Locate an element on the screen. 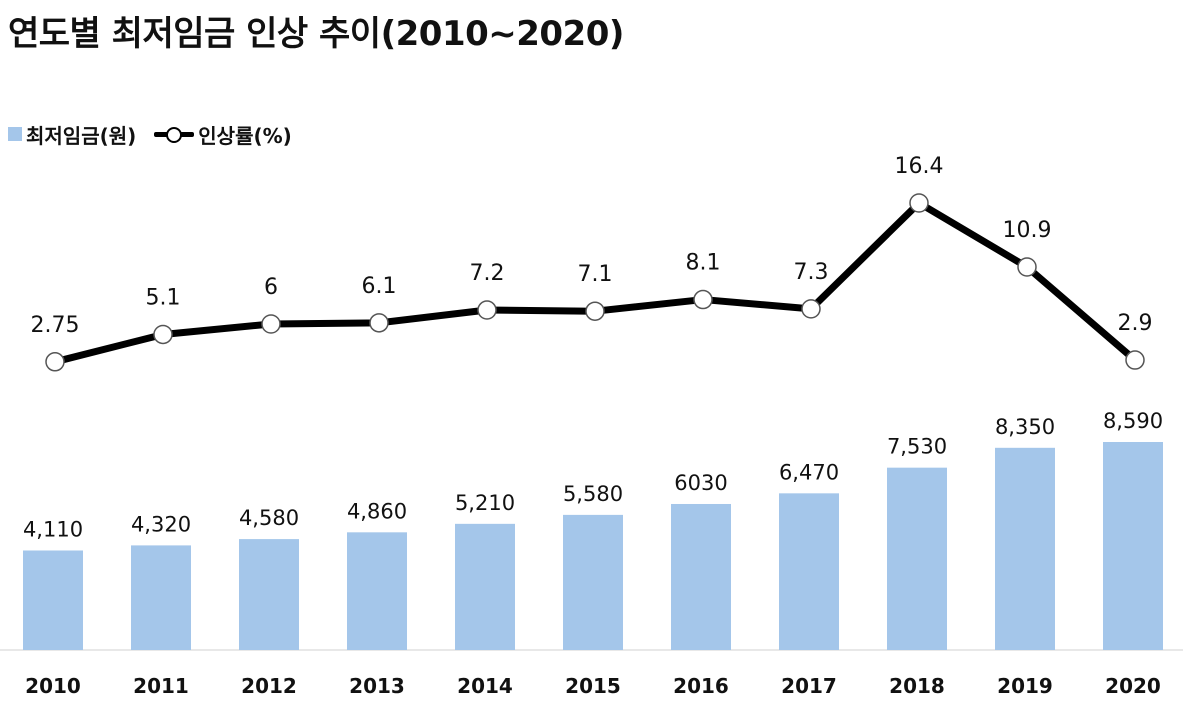 The width and height of the screenshot is (1183, 707). line-point-2016 is located at coordinates (703, 299).